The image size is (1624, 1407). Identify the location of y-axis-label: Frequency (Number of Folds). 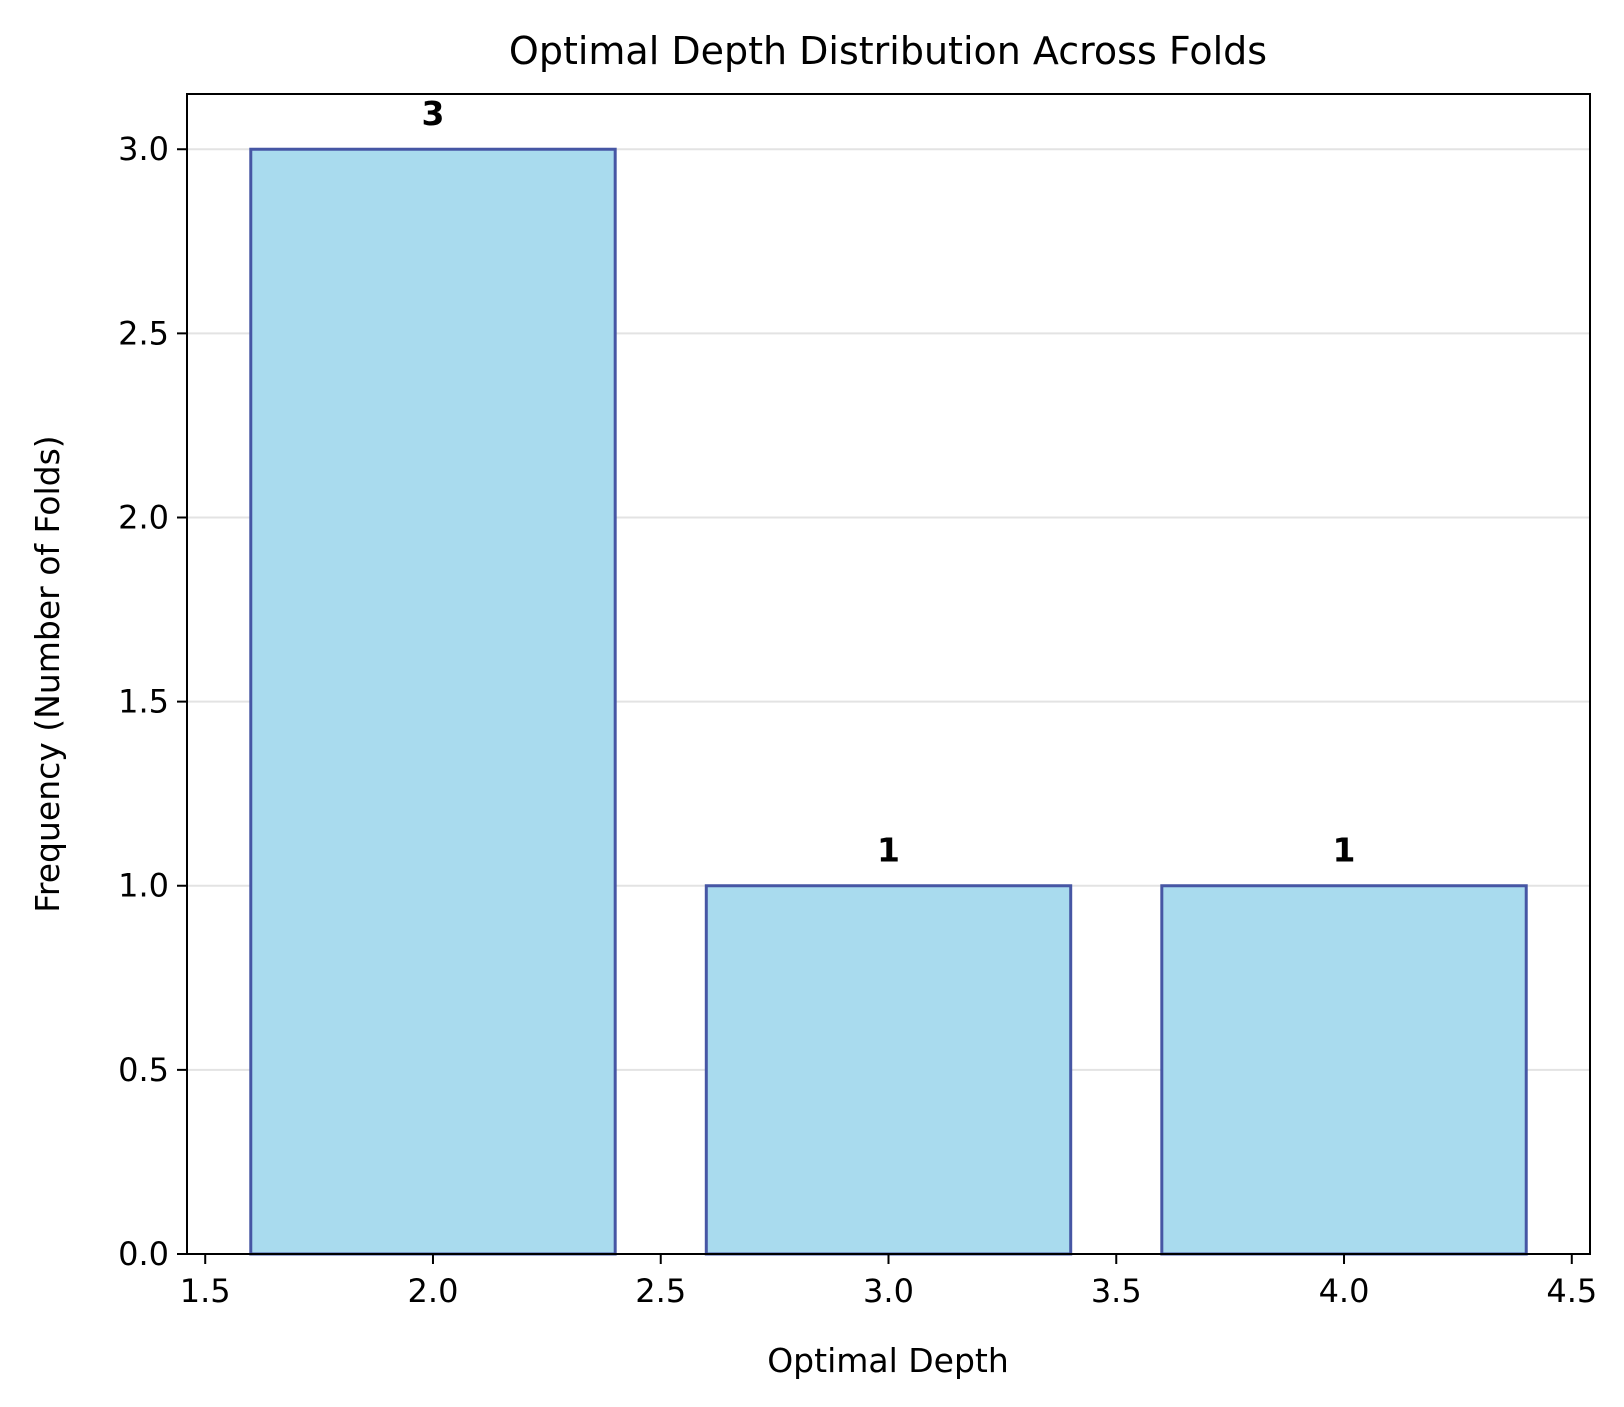
(47, 673).